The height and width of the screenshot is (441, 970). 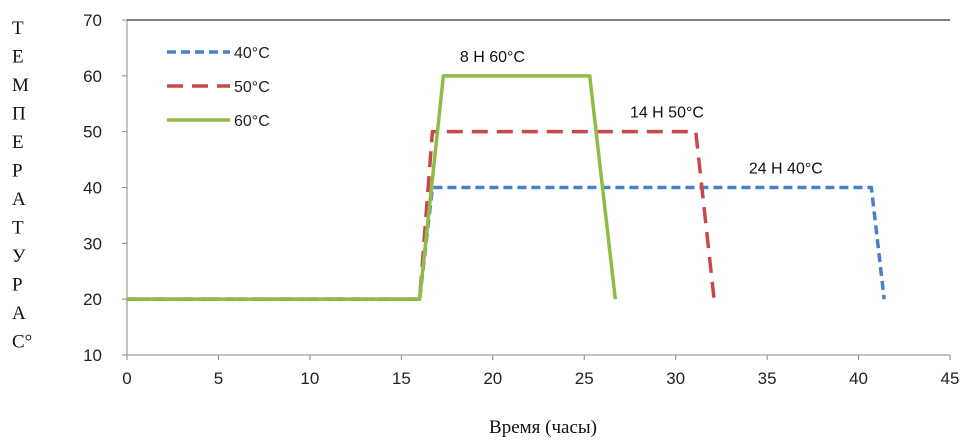 What do you see at coordinates (92, 20) in the screenshot?
I see `y-tick-label: 70` at bounding box center [92, 20].